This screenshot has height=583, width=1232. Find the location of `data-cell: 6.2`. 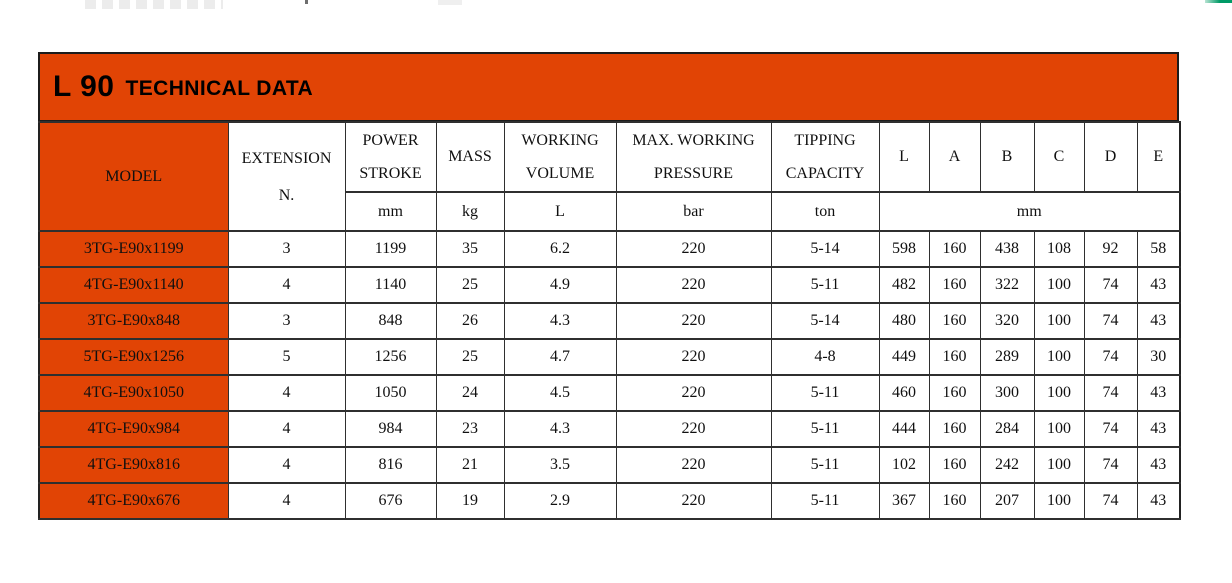

data-cell: 6.2 is located at coordinates (560, 249).